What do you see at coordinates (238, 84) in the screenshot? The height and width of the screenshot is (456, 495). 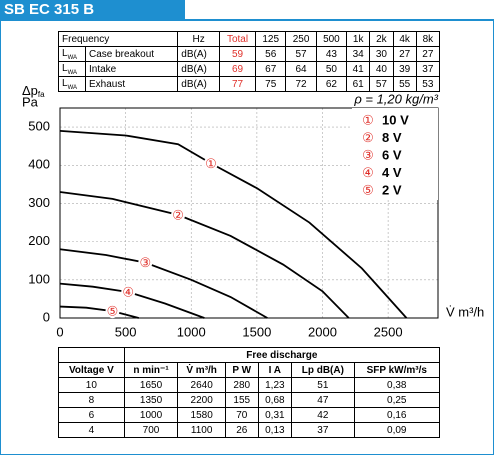 I see `total: 77` at bounding box center [238, 84].